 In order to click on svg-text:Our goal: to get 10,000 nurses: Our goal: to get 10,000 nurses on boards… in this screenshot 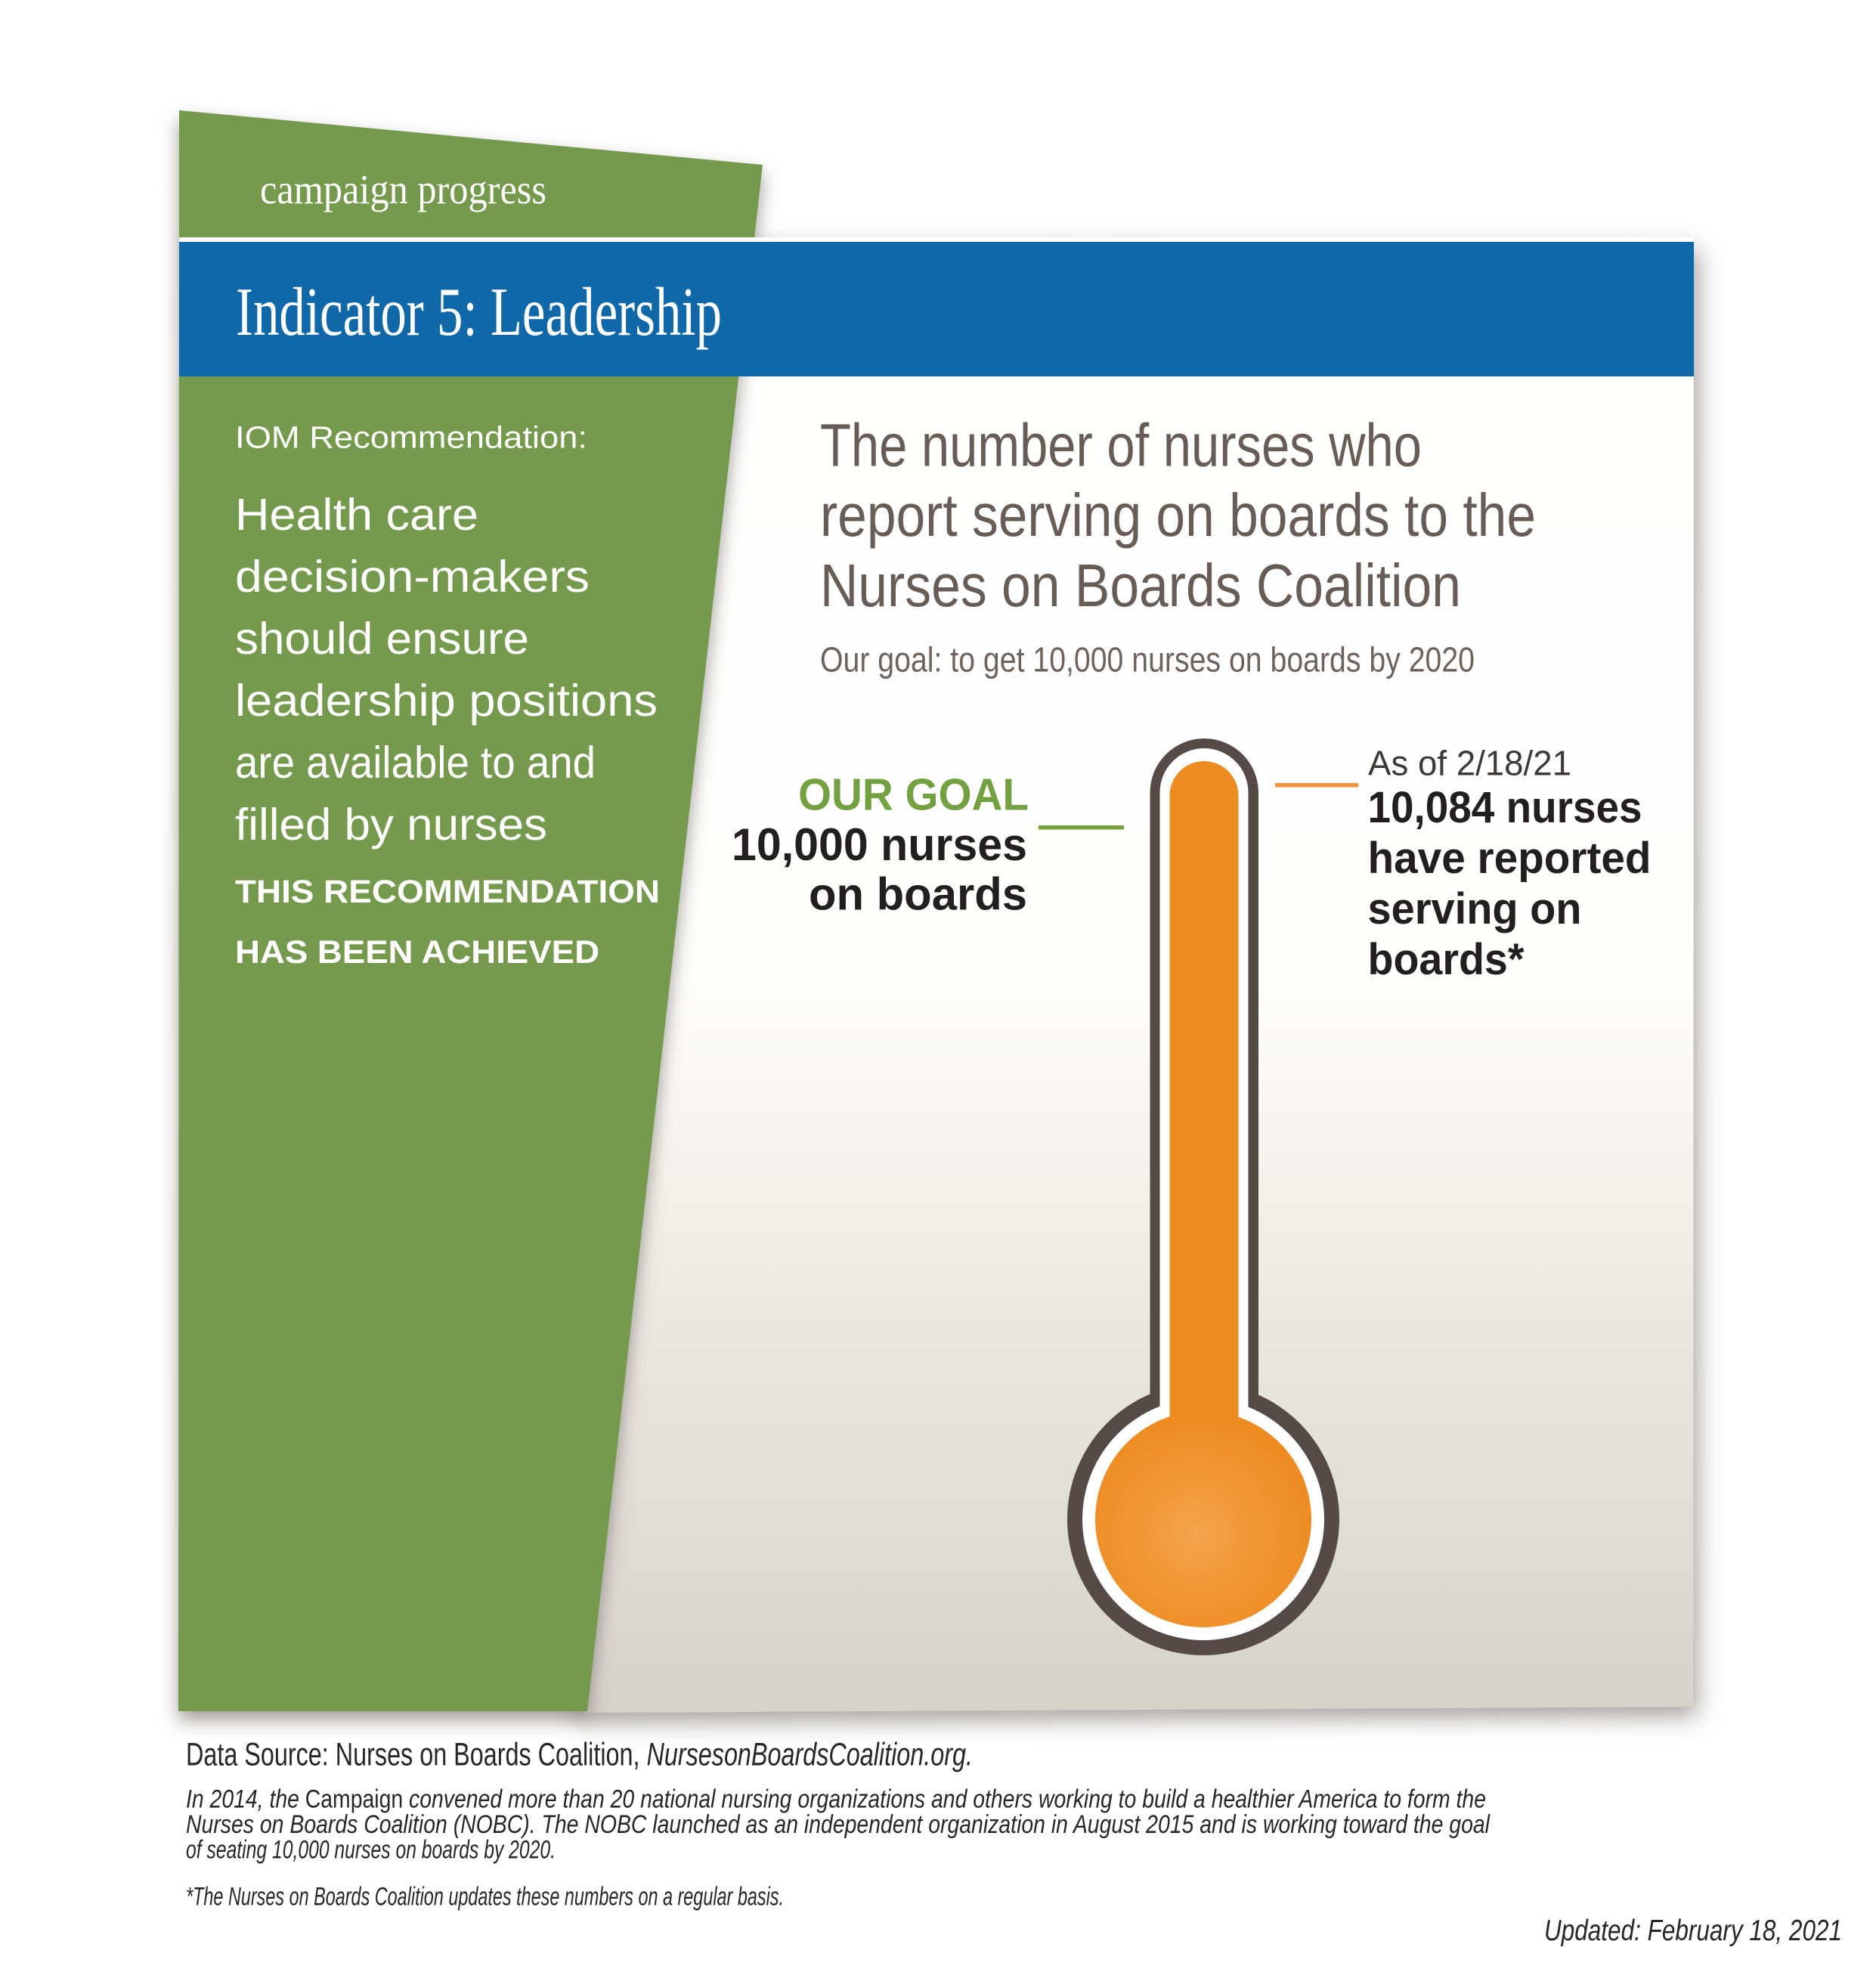, I will do `click(1148, 659)`.